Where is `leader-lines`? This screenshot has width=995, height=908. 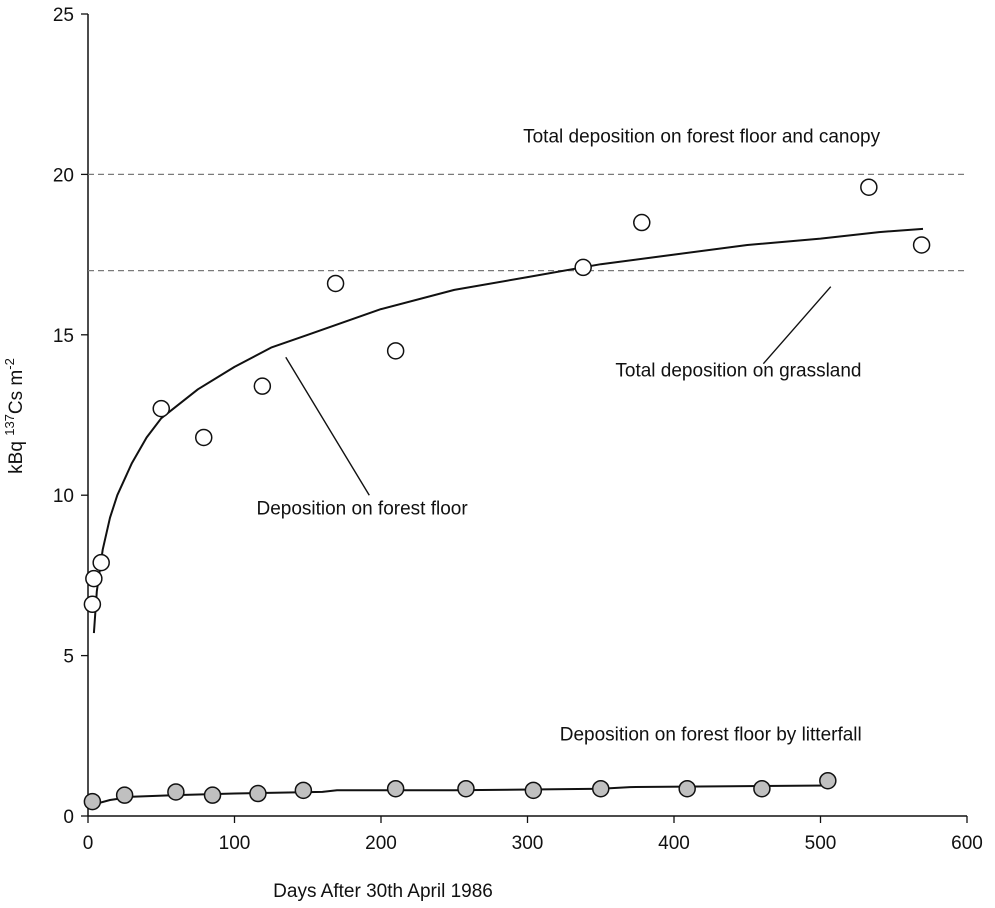 leader-lines is located at coordinates (558, 391).